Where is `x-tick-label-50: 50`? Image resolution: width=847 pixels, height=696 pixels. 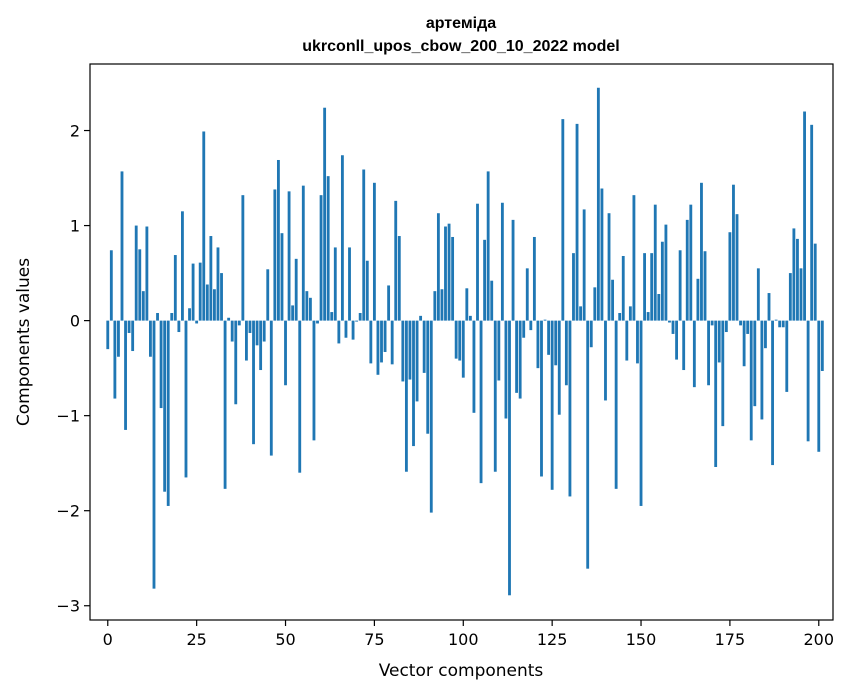
x-tick-label-50: 50 is located at coordinates (285, 639).